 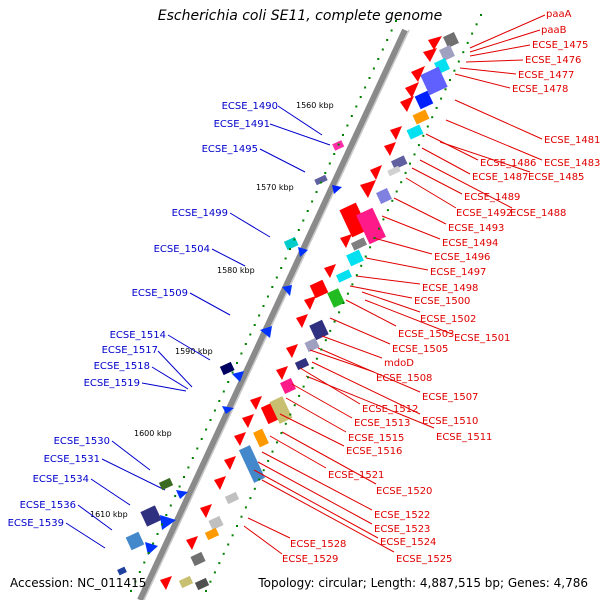 What do you see at coordinates (484, 213) in the screenshot?
I see `gene-label: ECSE_1492` at bounding box center [484, 213].